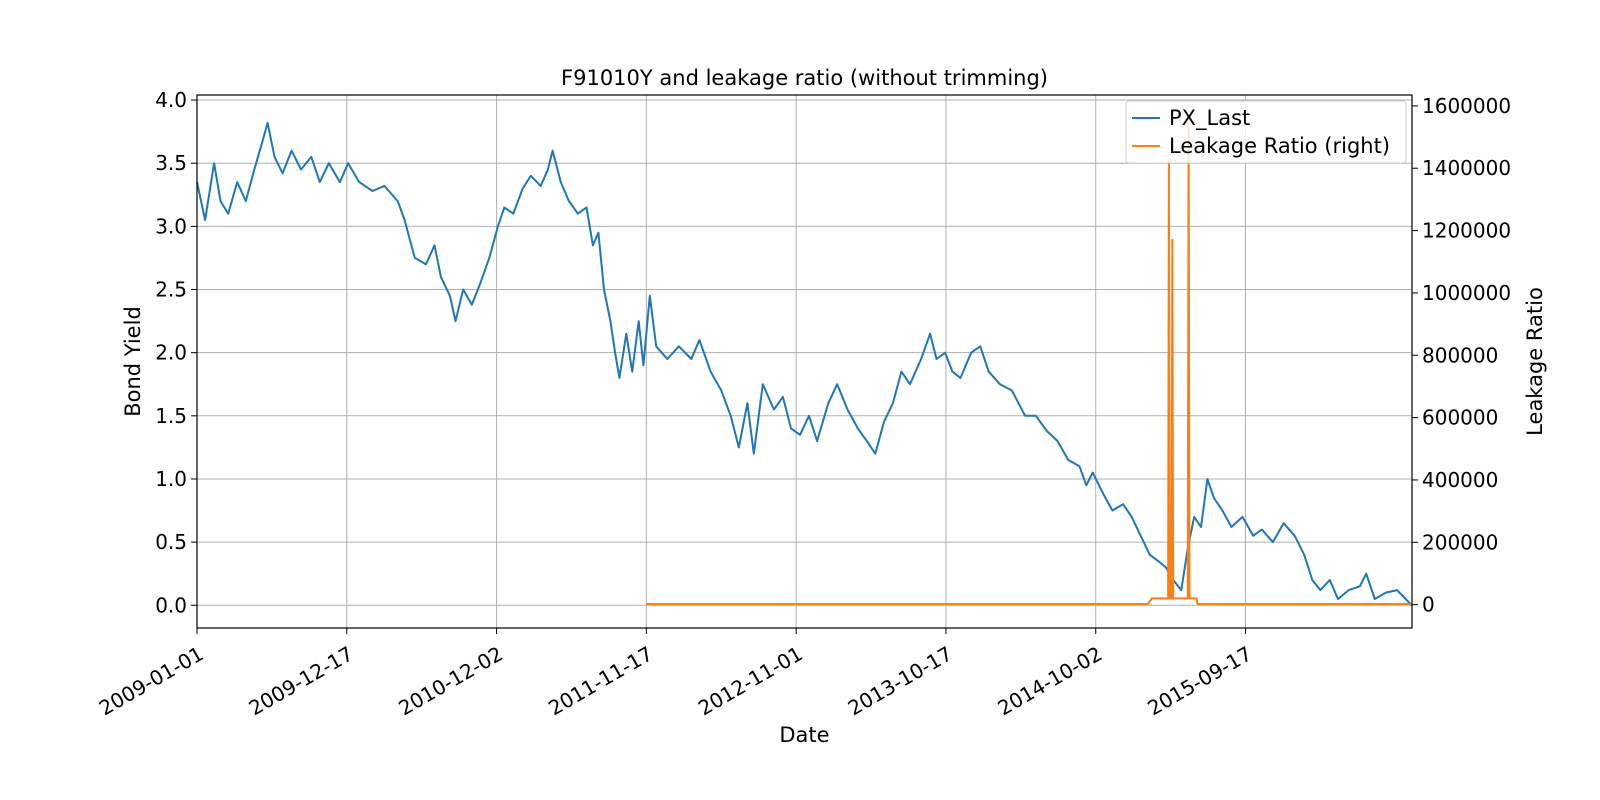 This screenshot has width=1600, height=800. What do you see at coordinates (804, 735) in the screenshot?
I see `x-axis-title: Date` at bounding box center [804, 735].